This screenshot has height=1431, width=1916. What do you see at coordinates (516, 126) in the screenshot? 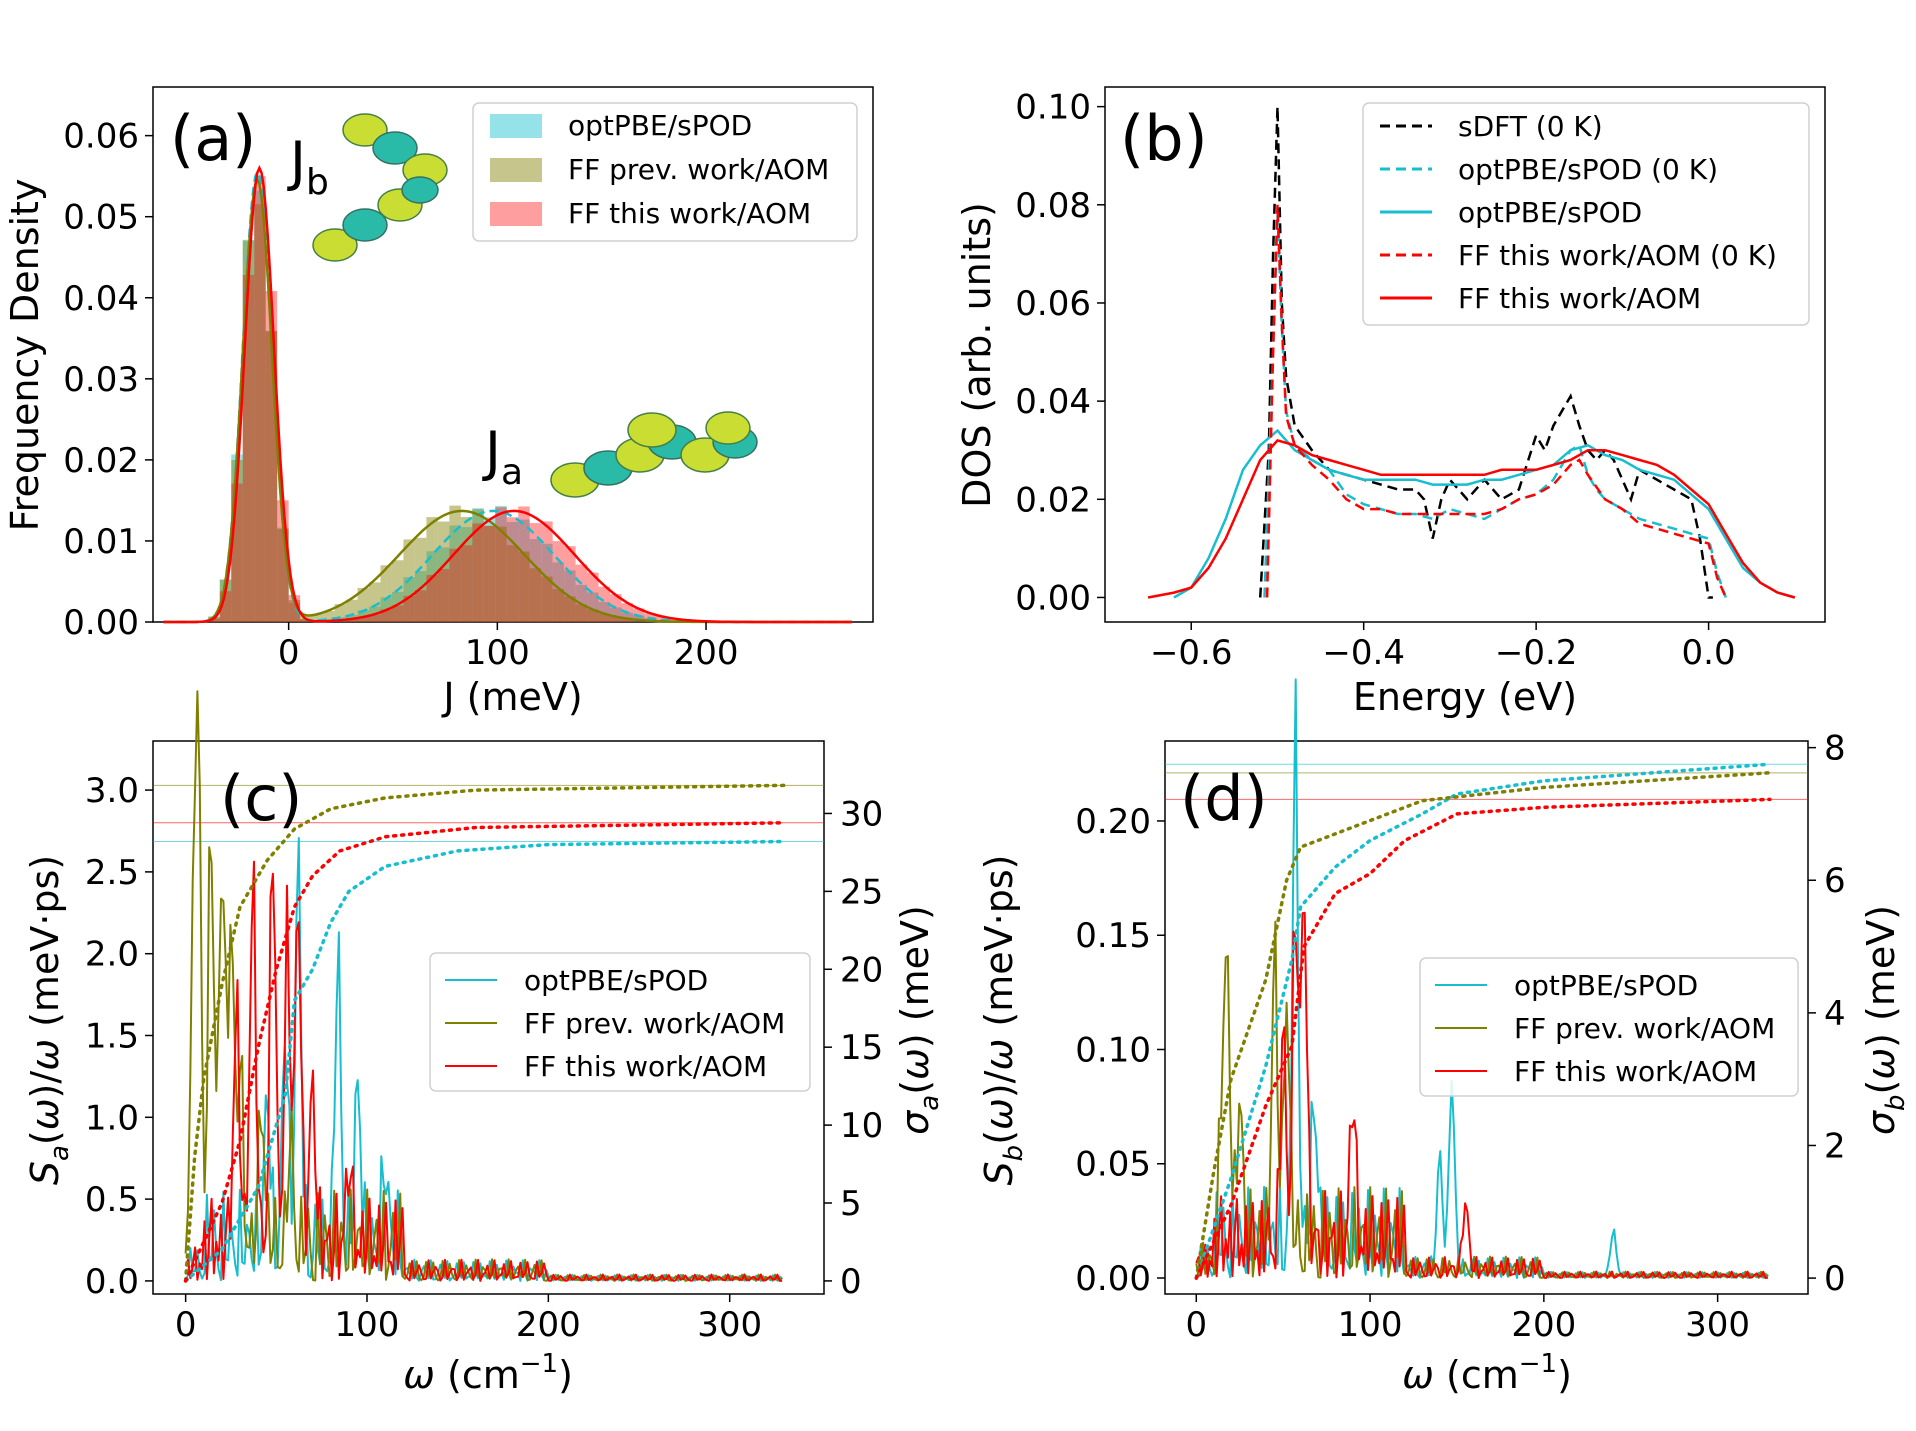
I see `legend-swatch-optpbe` at bounding box center [516, 126].